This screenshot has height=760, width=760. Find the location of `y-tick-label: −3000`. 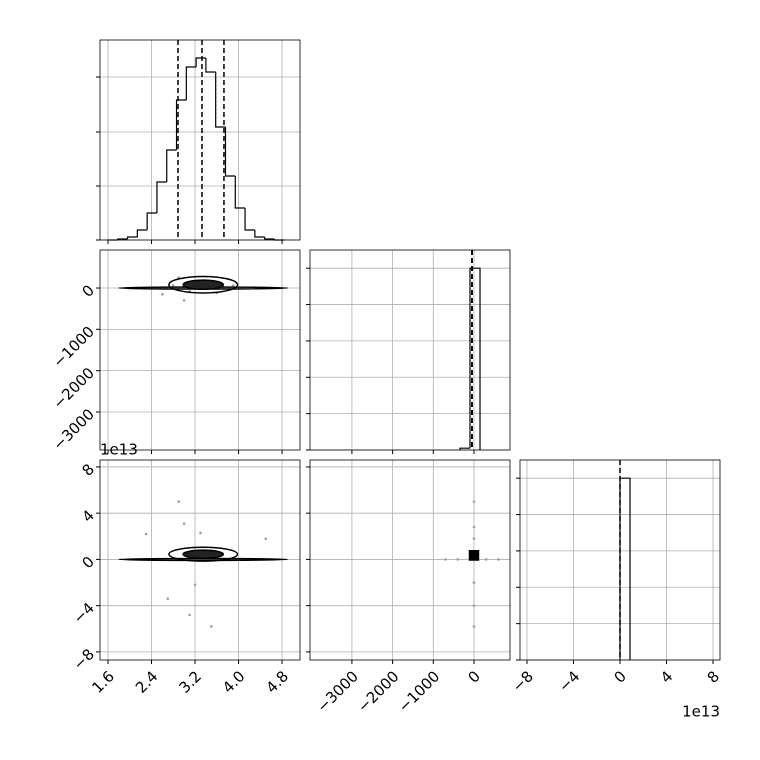

y-tick-label: −3000 is located at coordinates (73, 429).